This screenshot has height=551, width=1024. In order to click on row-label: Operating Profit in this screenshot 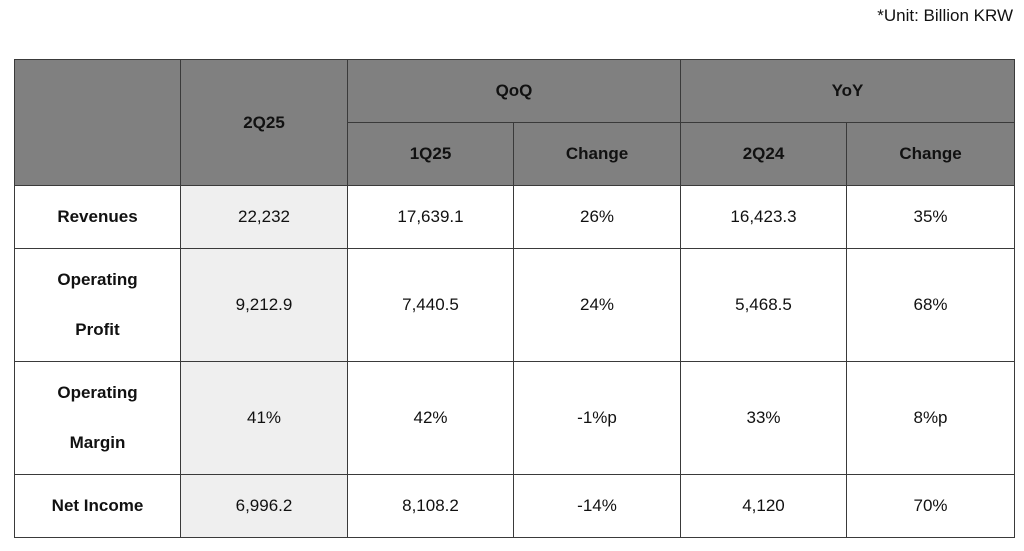, I will do `click(97, 305)`.